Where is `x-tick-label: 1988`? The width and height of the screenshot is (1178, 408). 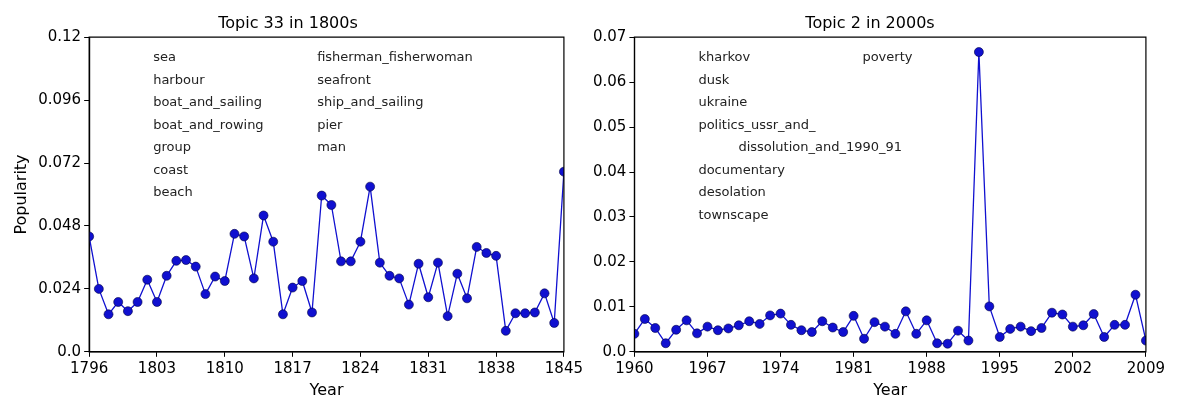 x-tick-label: 1988 is located at coordinates (926, 367).